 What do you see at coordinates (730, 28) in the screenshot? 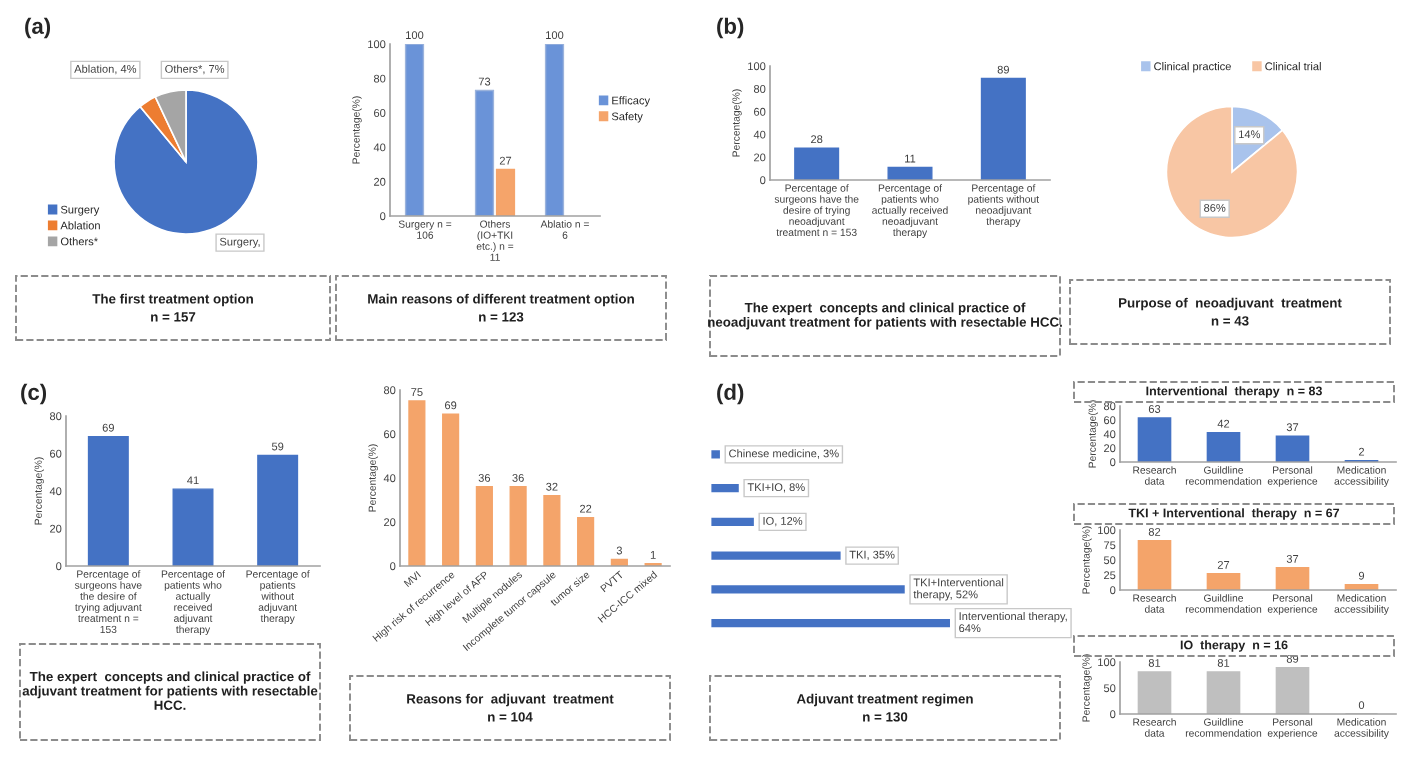
I see `text: (b)` at bounding box center [730, 28].